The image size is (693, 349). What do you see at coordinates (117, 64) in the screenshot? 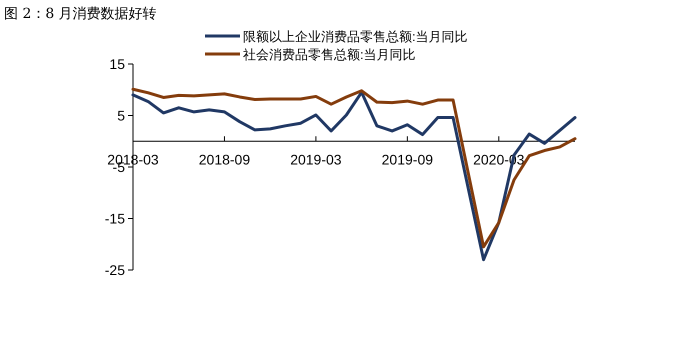
I see `y-tick-label: 15` at bounding box center [117, 64].